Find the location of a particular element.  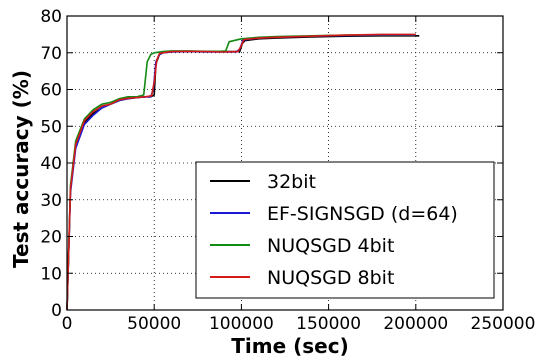

y-tick-label: 50 is located at coordinates (51, 127).